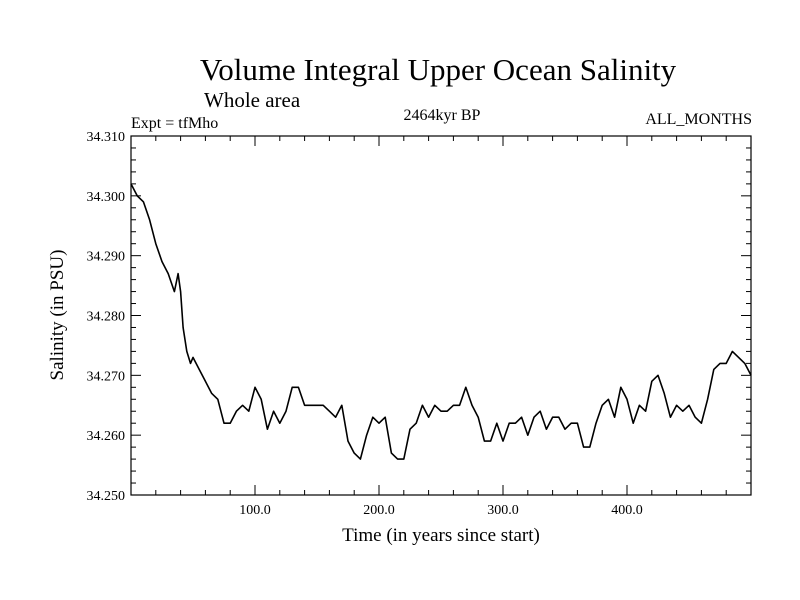 This screenshot has height=600, width=800. Describe the element at coordinates (106, 317) in the screenshot. I see `y-tick-label: 34.280` at that location.